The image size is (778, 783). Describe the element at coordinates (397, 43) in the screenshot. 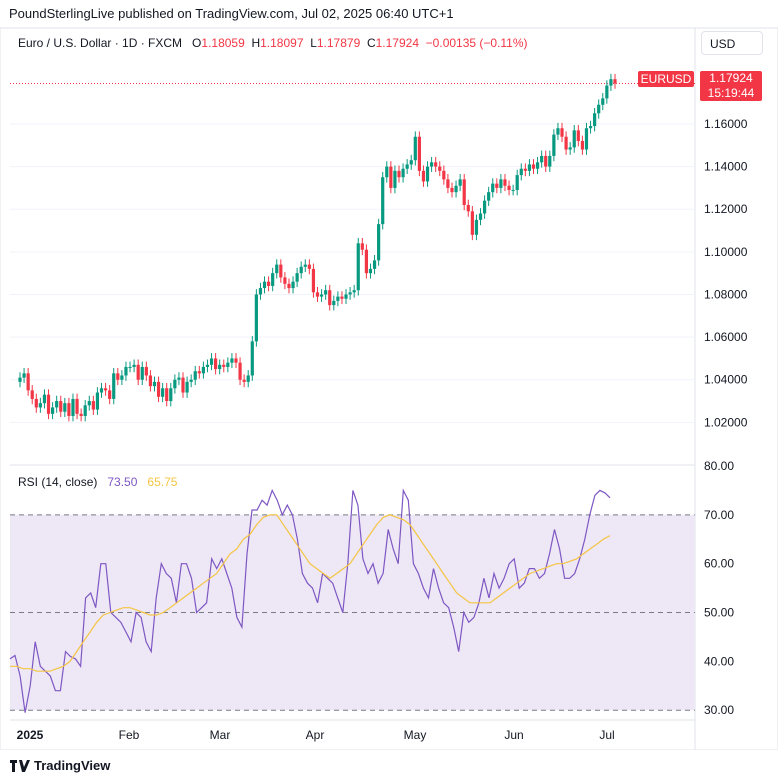

I see `close-value: 1.17924` at that location.